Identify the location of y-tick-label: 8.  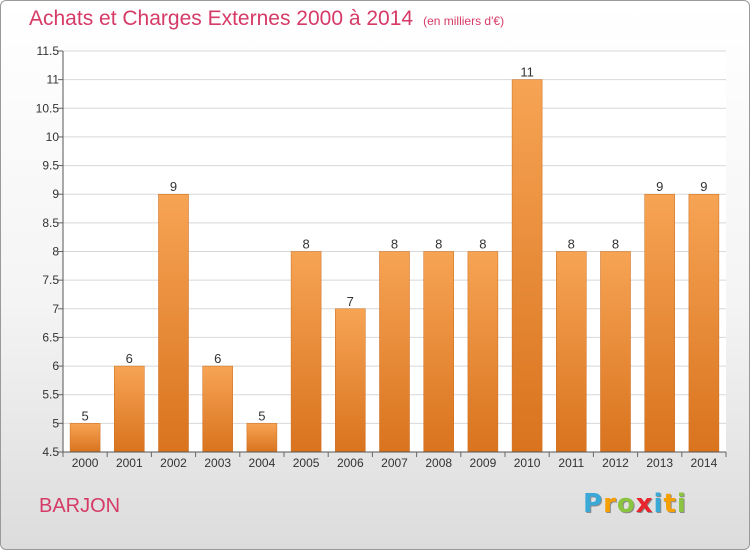
(55, 252).